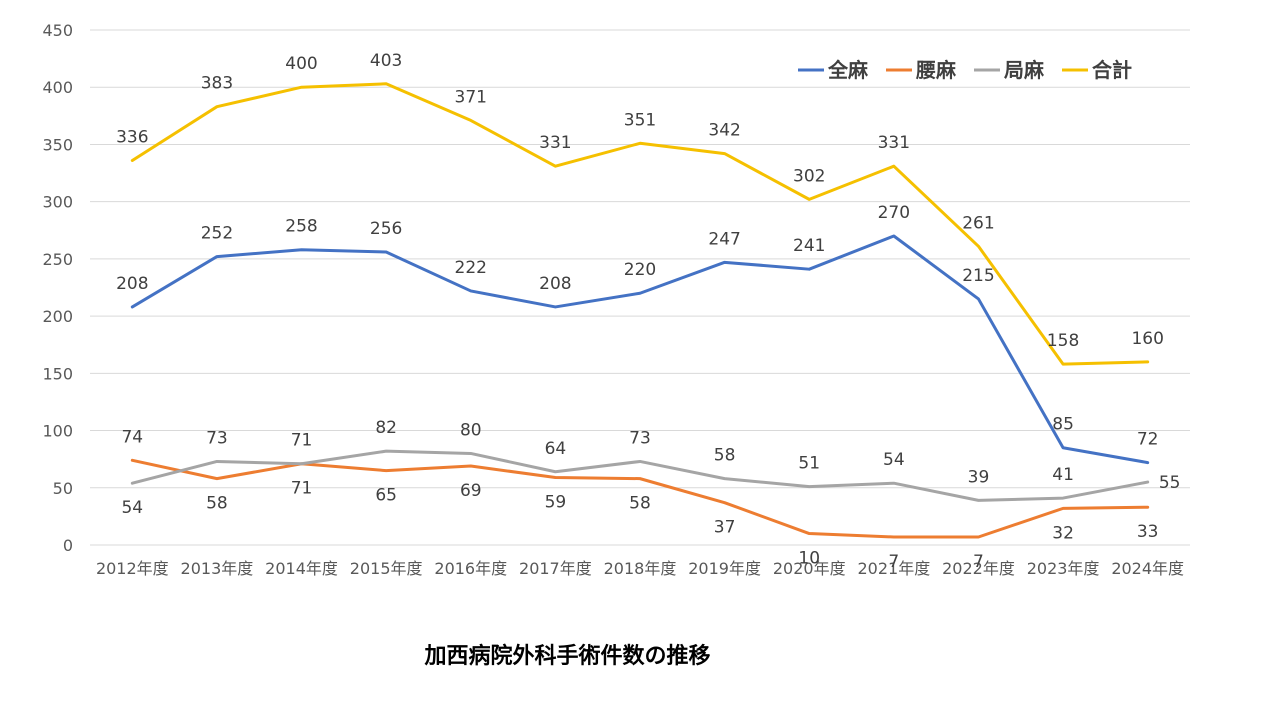  Describe the element at coordinates (57, 373) in the screenshot. I see `y-tick-label: 150` at that location.